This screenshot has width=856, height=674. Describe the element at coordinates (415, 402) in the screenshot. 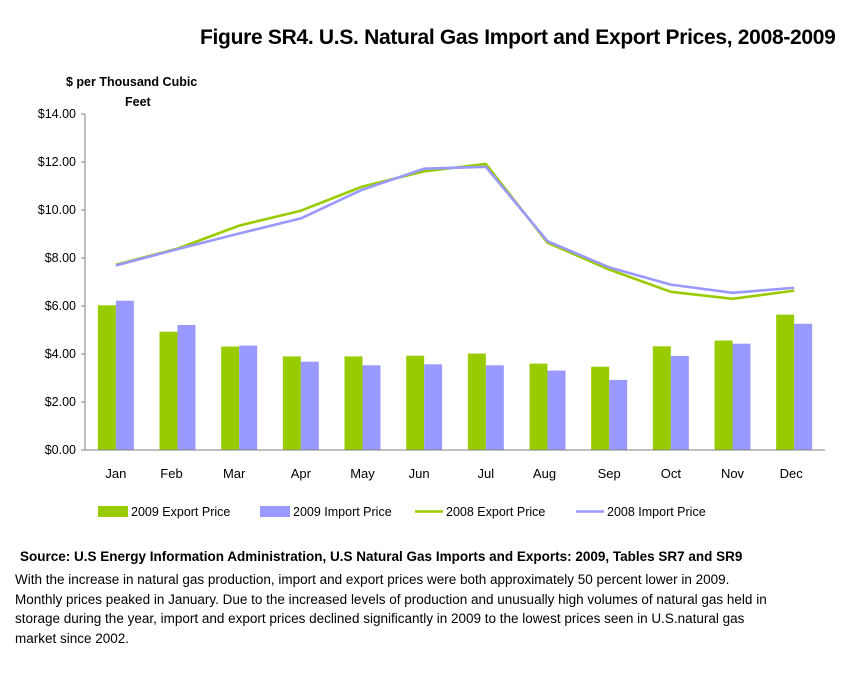

I see `bar-2009-export-jun` at that location.